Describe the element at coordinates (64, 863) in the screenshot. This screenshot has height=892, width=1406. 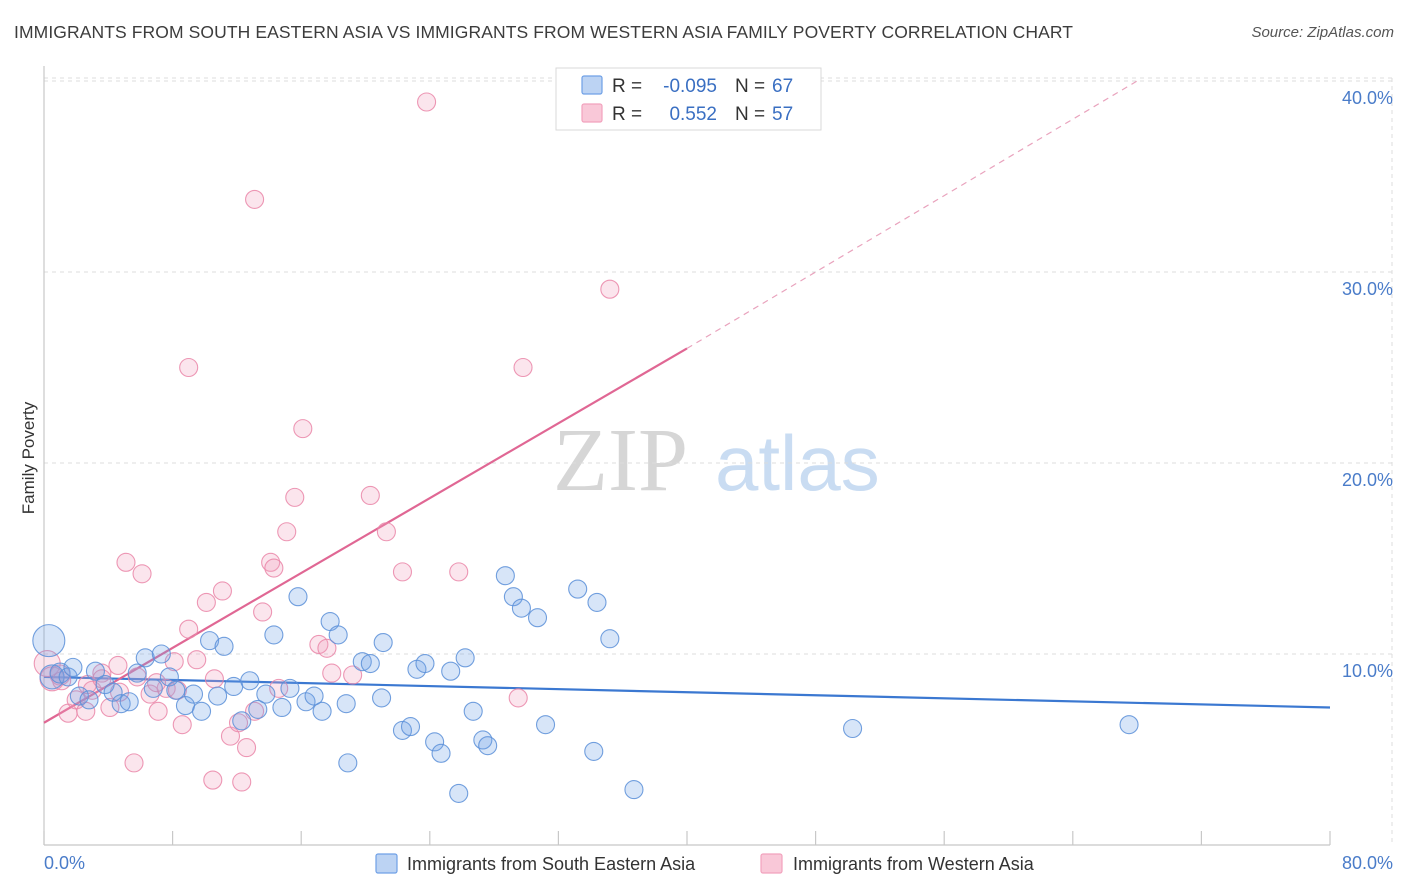
I see `x-tick-label-min: 0.0%` at that location.